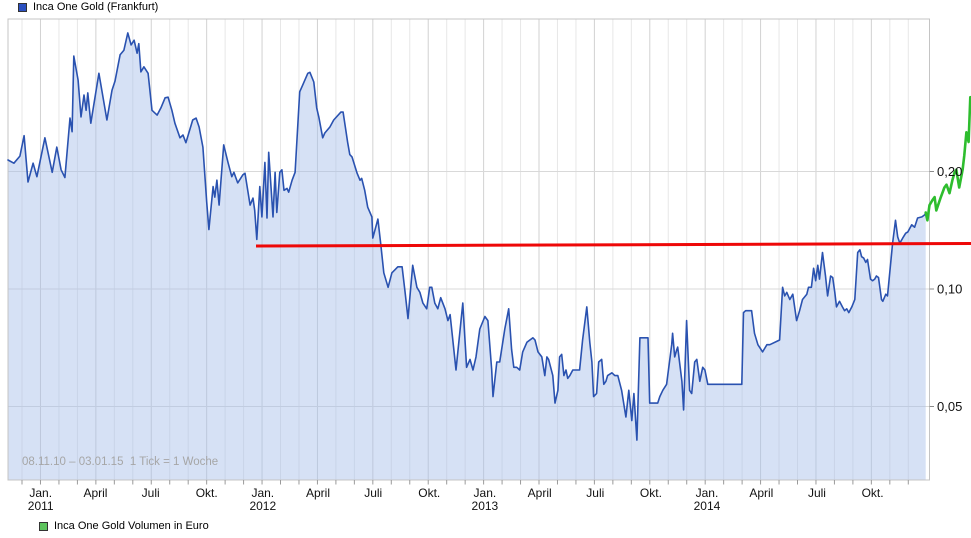  Describe the element at coordinates (262, 506) in the screenshot. I see `x-axis-year-label: 2012` at that location.